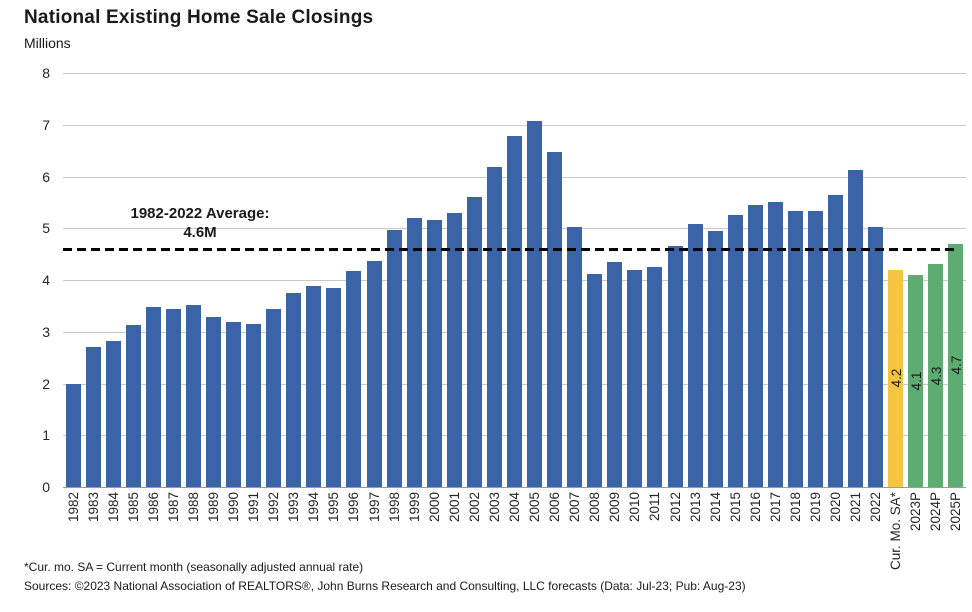  Describe the element at coordinates (575, 507) in the screenshot. I see `x-label-2007: 2007` at that location.